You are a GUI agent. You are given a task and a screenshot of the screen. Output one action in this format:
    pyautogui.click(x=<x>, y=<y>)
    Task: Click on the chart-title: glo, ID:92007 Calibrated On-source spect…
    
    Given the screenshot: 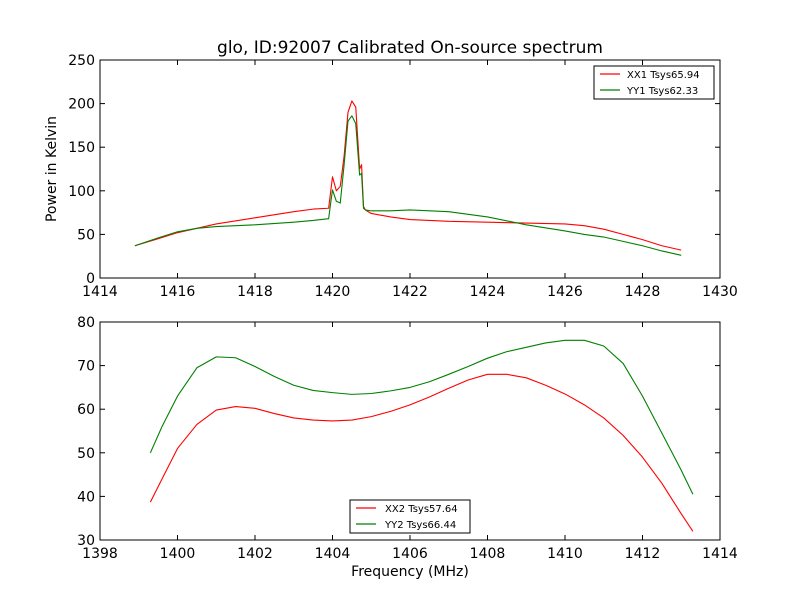 What is the action you would take?
    pyautogui.click(x=410, y=48)
    